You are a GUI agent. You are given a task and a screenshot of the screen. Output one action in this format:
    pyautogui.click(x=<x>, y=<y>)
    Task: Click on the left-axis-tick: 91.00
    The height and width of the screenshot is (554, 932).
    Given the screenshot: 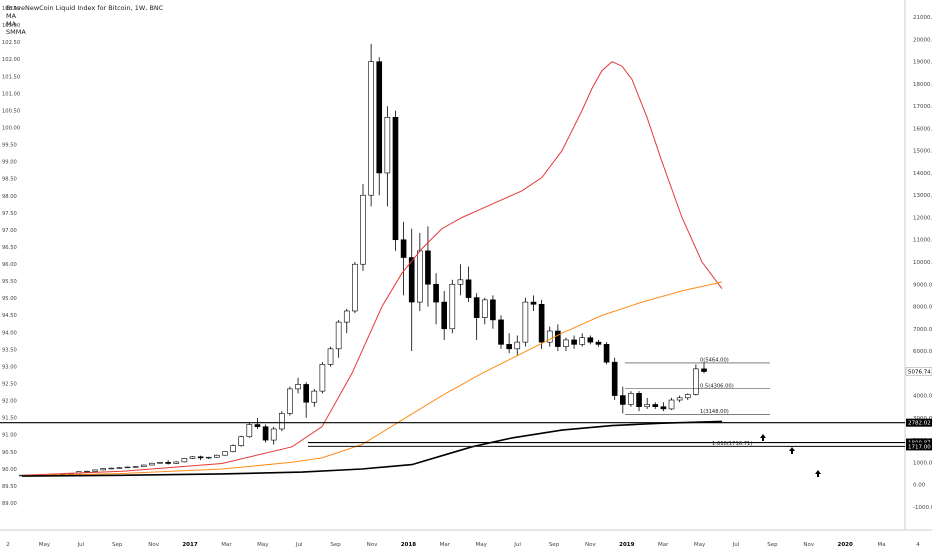 What is the action you would take?
    pyautogui.click(x=9, y=436)
    